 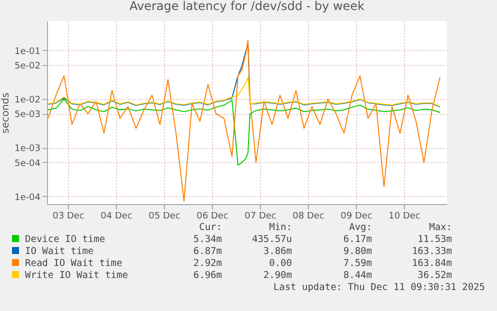 What do you see at coordinates (207, 264) in the screenshot?
I see `text: 2.92m` at bounding box center [207, 264].